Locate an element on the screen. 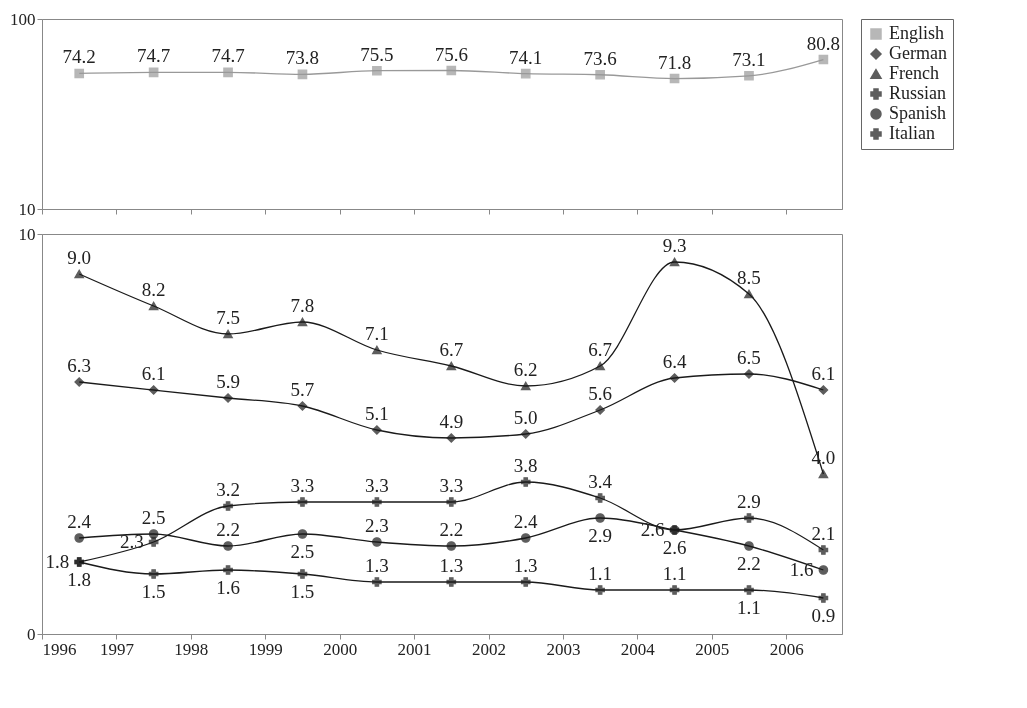 The image size is (1027, 708). data-label: 5.6 is located at coordinates (600, 393).